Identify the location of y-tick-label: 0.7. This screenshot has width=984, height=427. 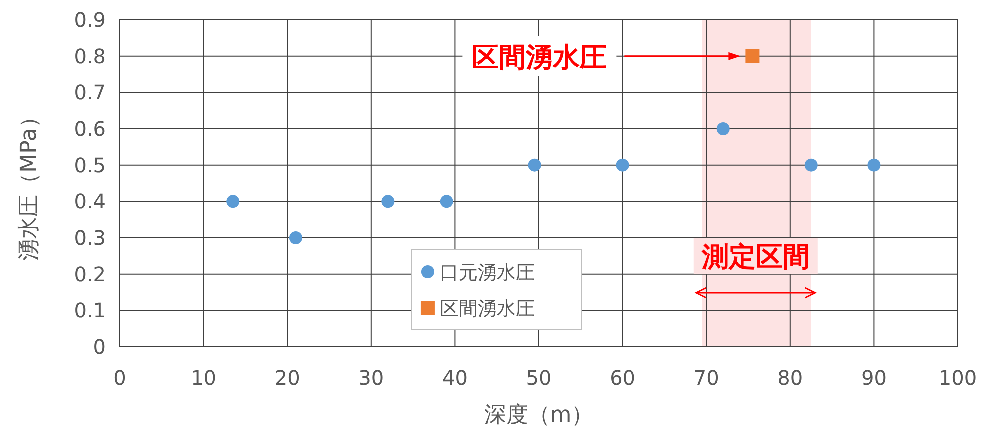
(90, 92).